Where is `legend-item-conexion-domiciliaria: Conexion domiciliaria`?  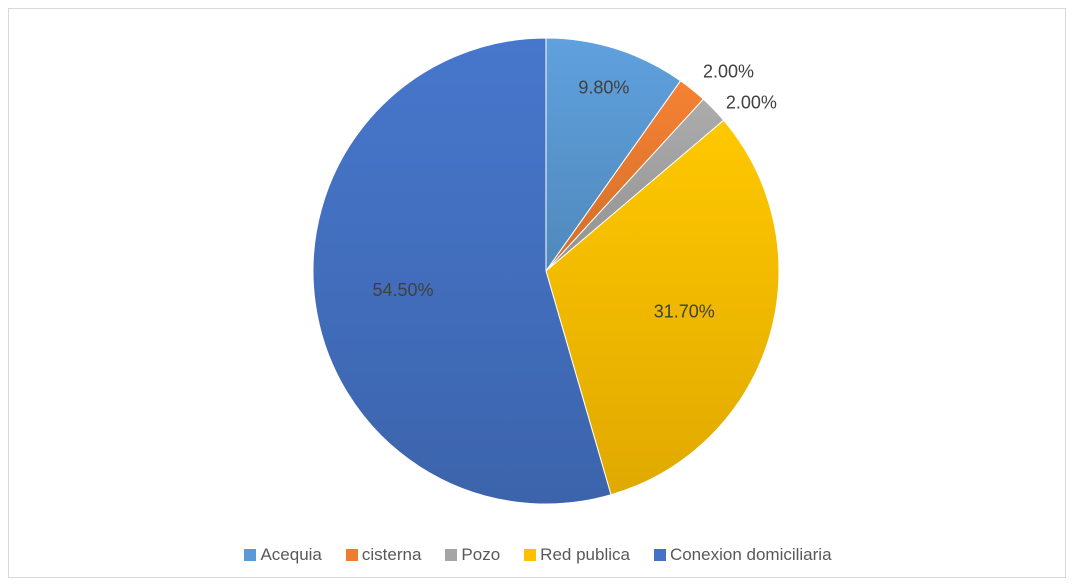
legend-item-conexion-domiciliaria: Conexion domiciliaria is located at coordinates (742, 555).